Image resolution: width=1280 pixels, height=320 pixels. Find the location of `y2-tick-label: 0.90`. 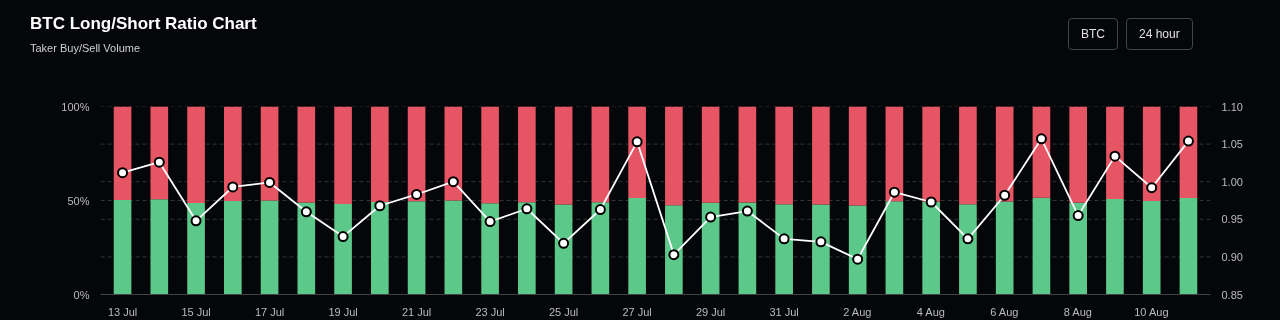

y2-tick-label: 0.90 is located at coordinates (1232, 256).